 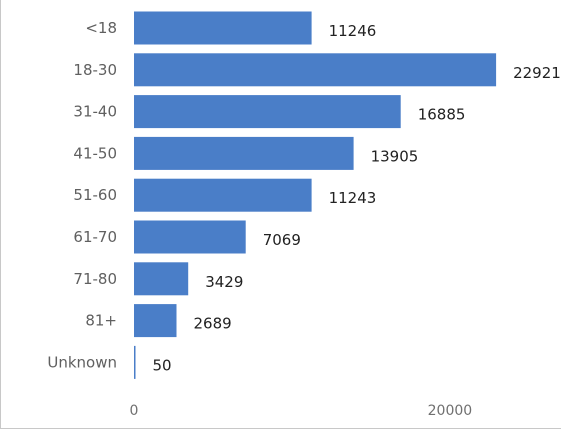 What do you see at coordinates (95, 279) in the screenshot?
I see `category-label-6: 71-80` at bounding box center [95, 279].